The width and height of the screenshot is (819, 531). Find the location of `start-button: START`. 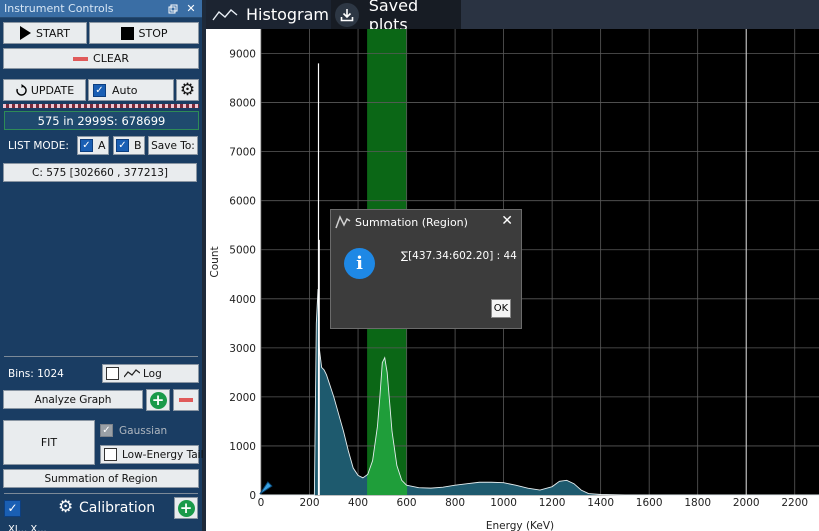

start-button: START is located at coordinates (45, 33).